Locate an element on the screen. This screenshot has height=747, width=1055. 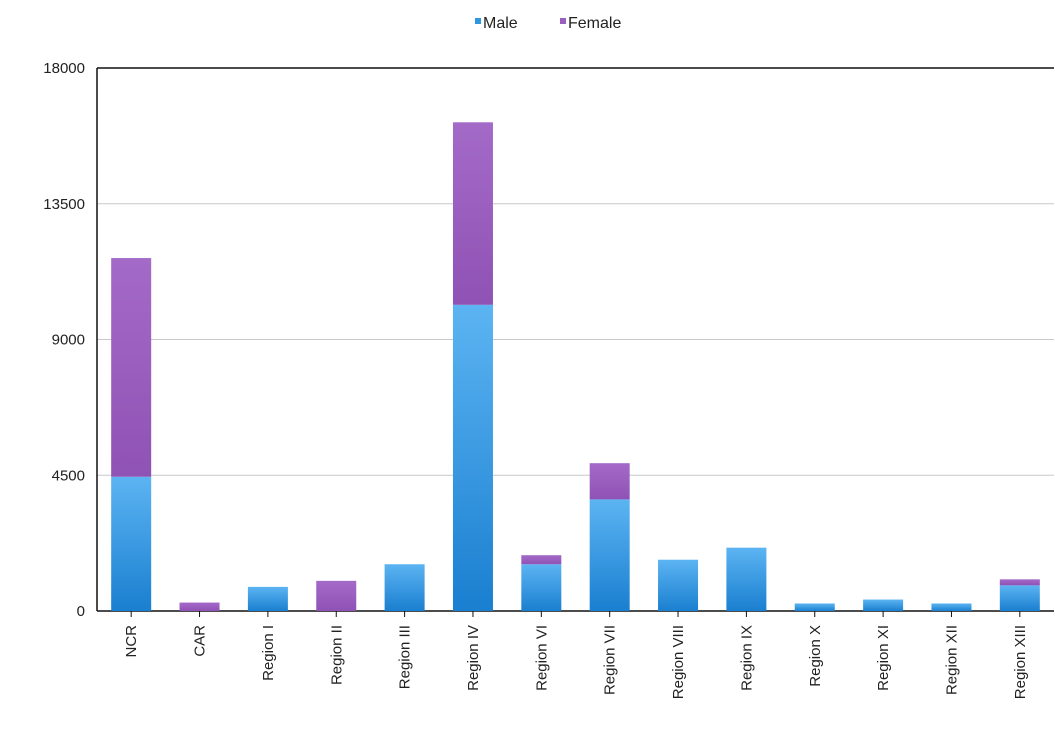
y-axis: 0 4500 9000 13500 18000 is located at coordinates (64, 340).